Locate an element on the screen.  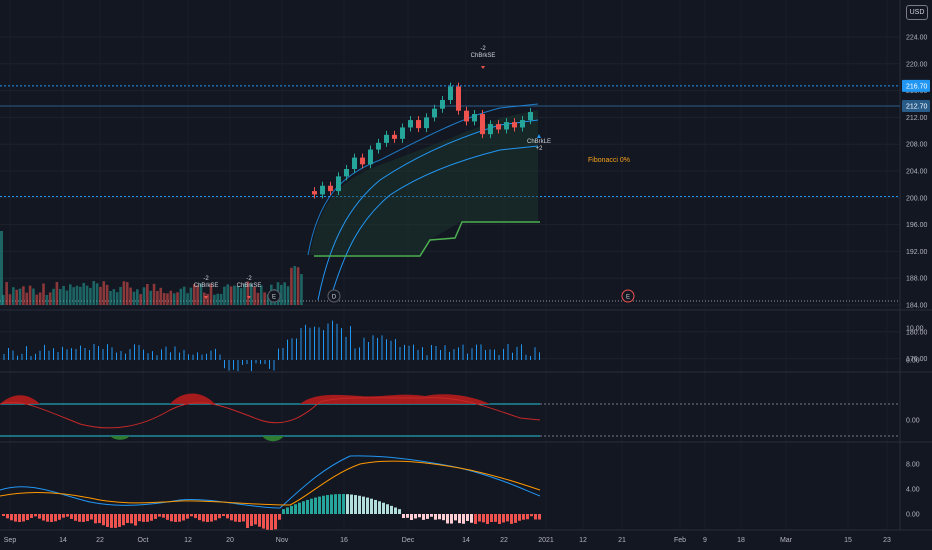
volume-tick-label: 10.00 is located at coordinates (915, 329).